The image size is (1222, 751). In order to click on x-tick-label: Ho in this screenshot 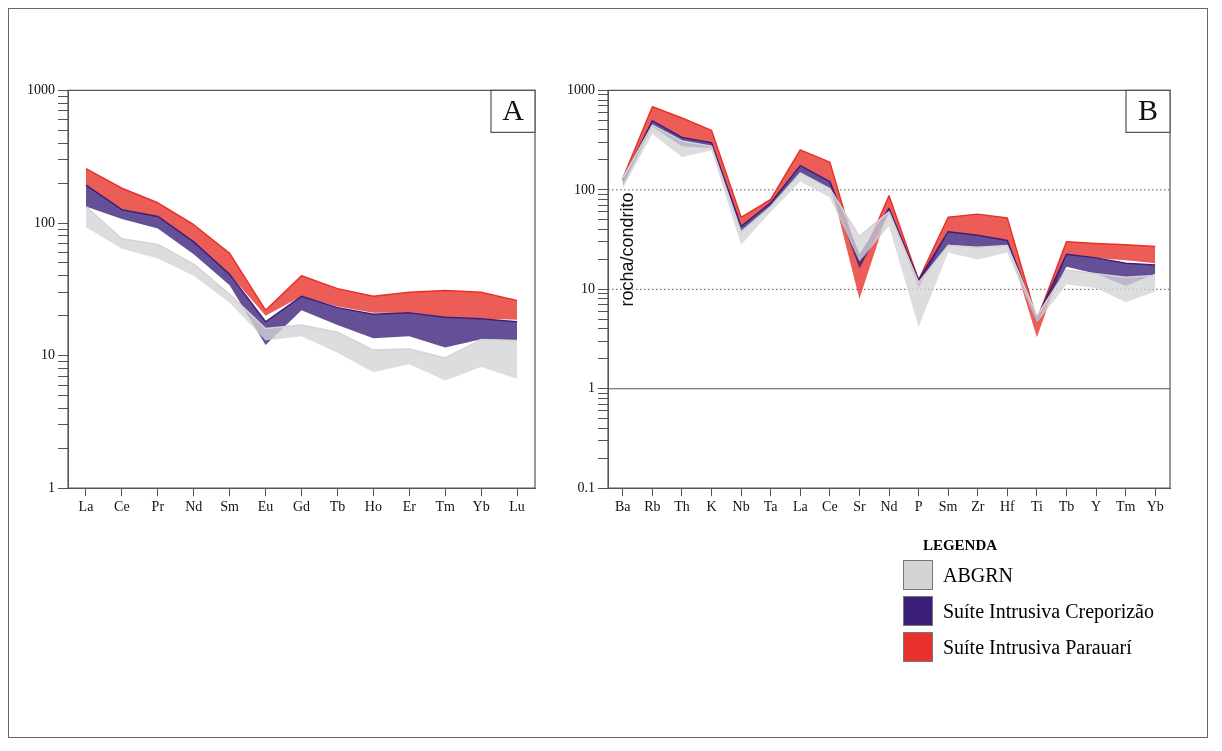, I will do `click(373, 507)`.